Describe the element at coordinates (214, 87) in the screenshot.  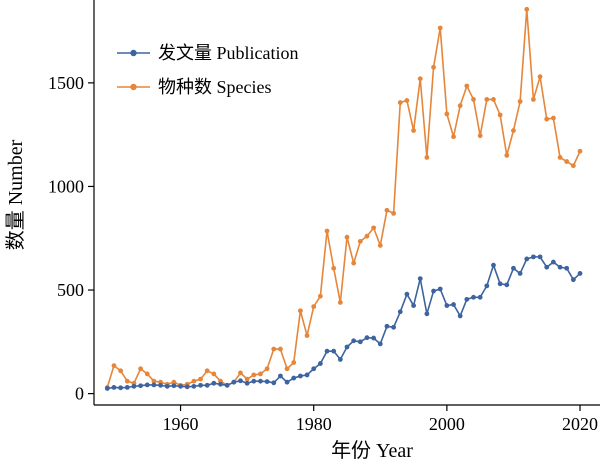
I see `legend-label: 物种数 Species` at that location.